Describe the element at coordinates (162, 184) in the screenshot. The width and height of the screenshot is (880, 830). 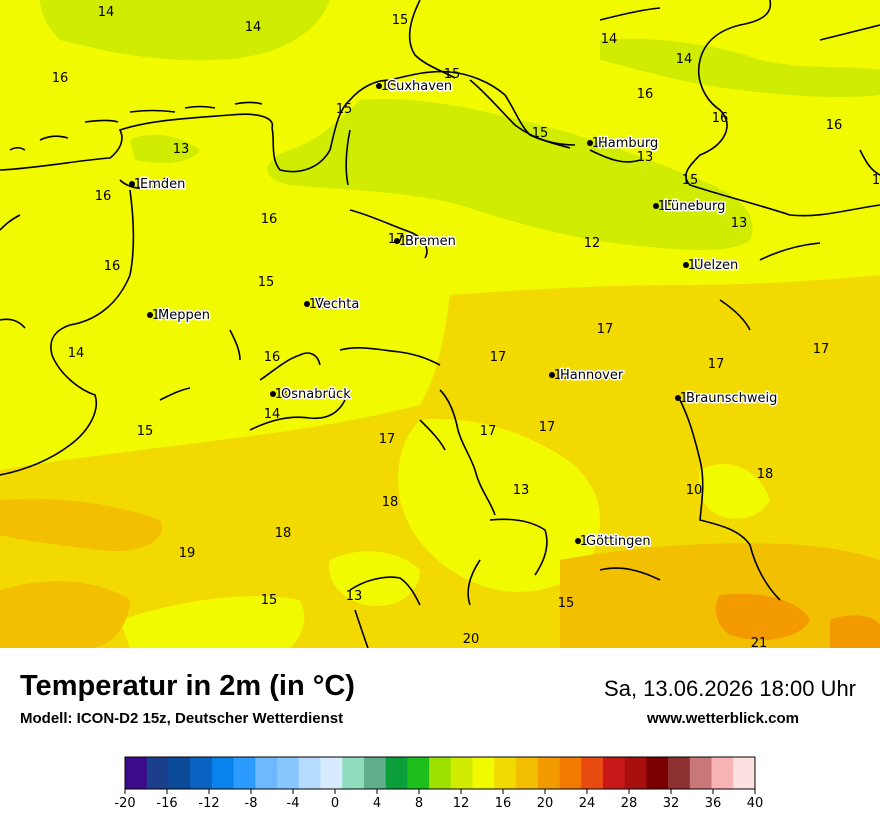
I see `city-name: Emden` at that location.